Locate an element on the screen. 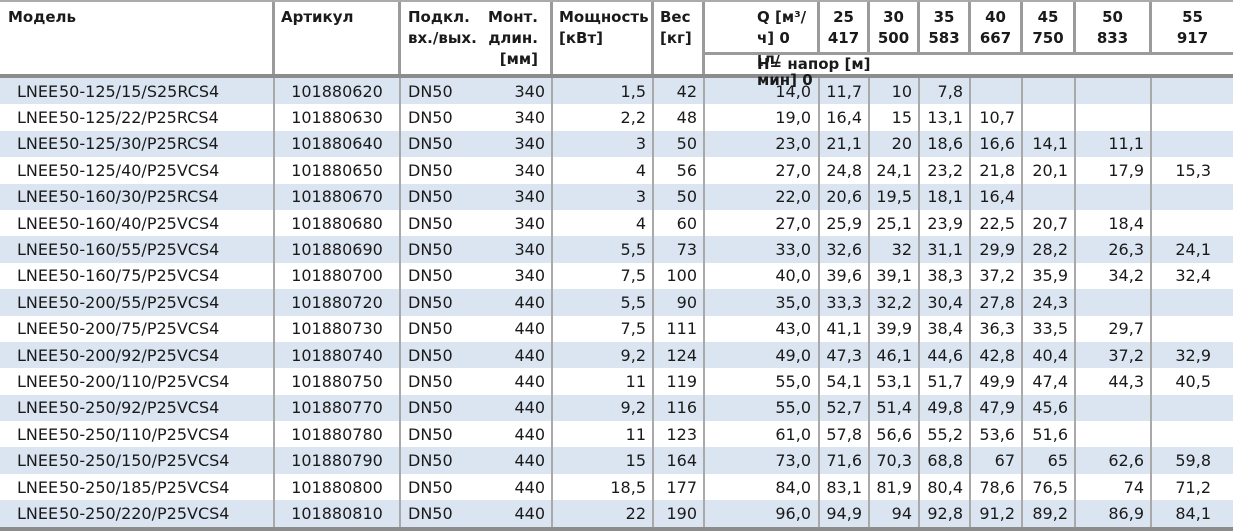  head-value-cell-q30: 94 is located at coordinates (895, 513).